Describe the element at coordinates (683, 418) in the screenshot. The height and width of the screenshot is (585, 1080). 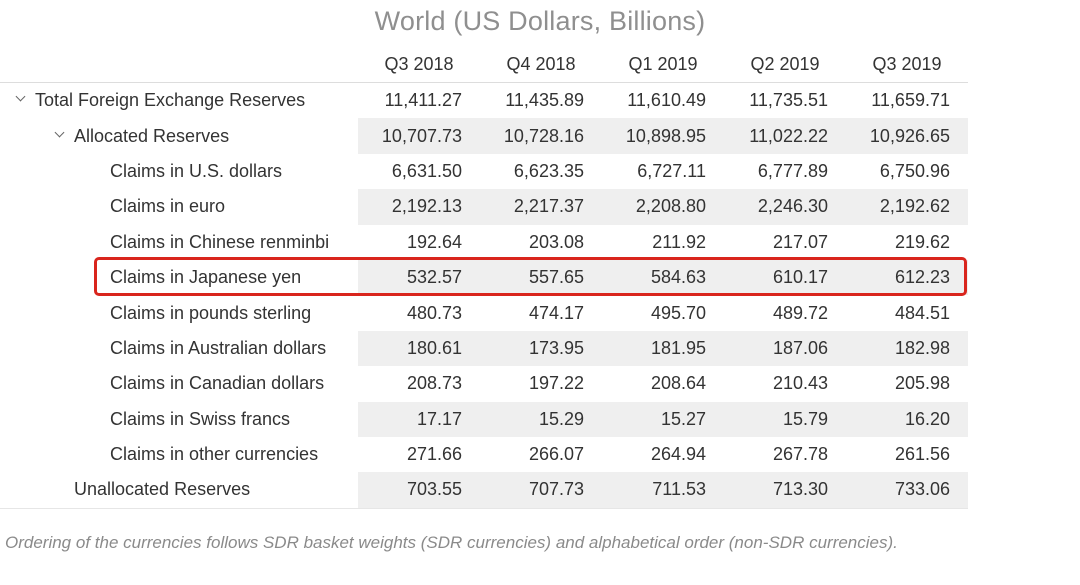
I see `table-cell: 15.27` at that location.